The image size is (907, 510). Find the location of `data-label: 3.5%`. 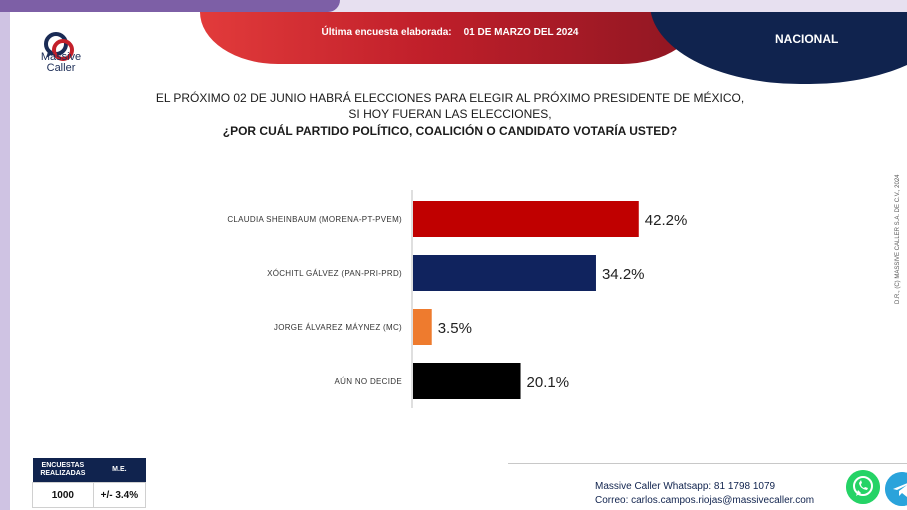

data-label: 3.5% is located at coordinates (455, 328).